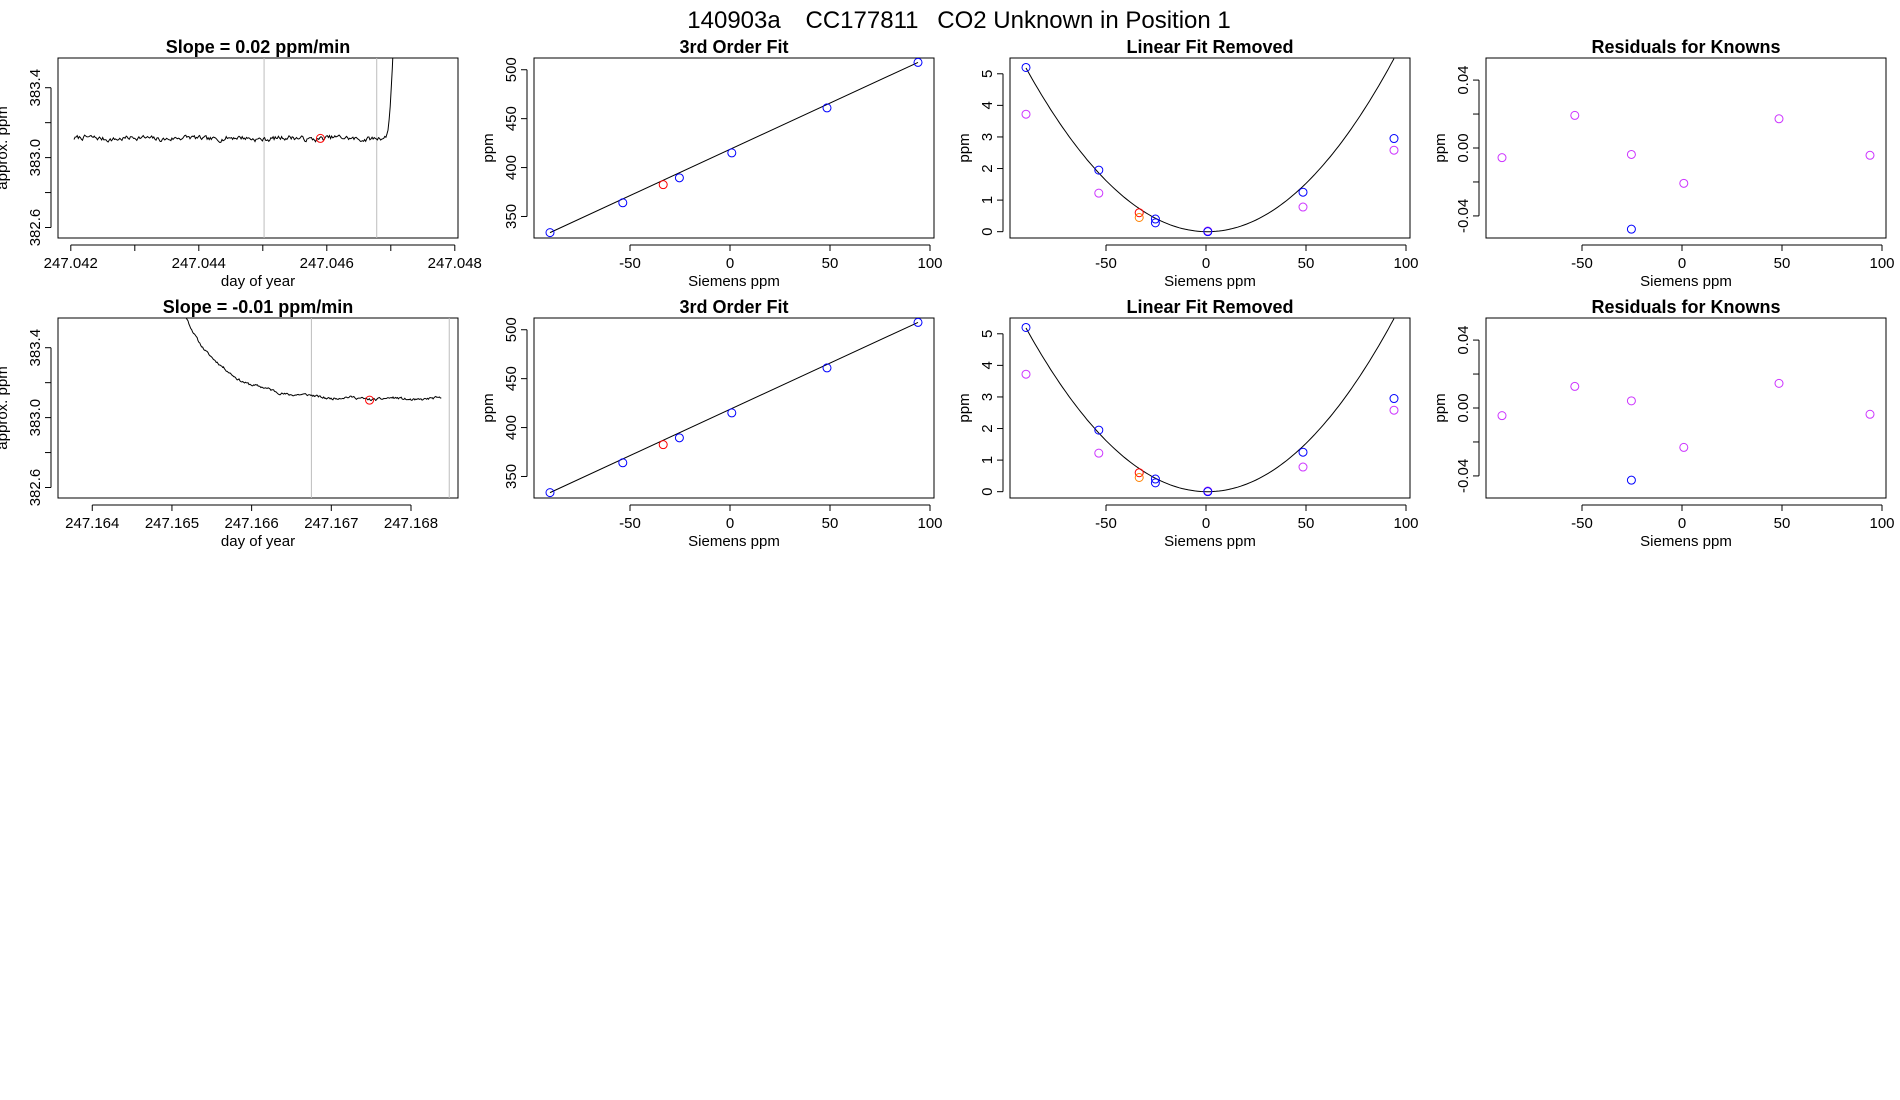 The image size is (1900, 1100). Describe the element at coordinates (92, 523) in the screenshot. I see `x-tick-label: 247.164` at that location.